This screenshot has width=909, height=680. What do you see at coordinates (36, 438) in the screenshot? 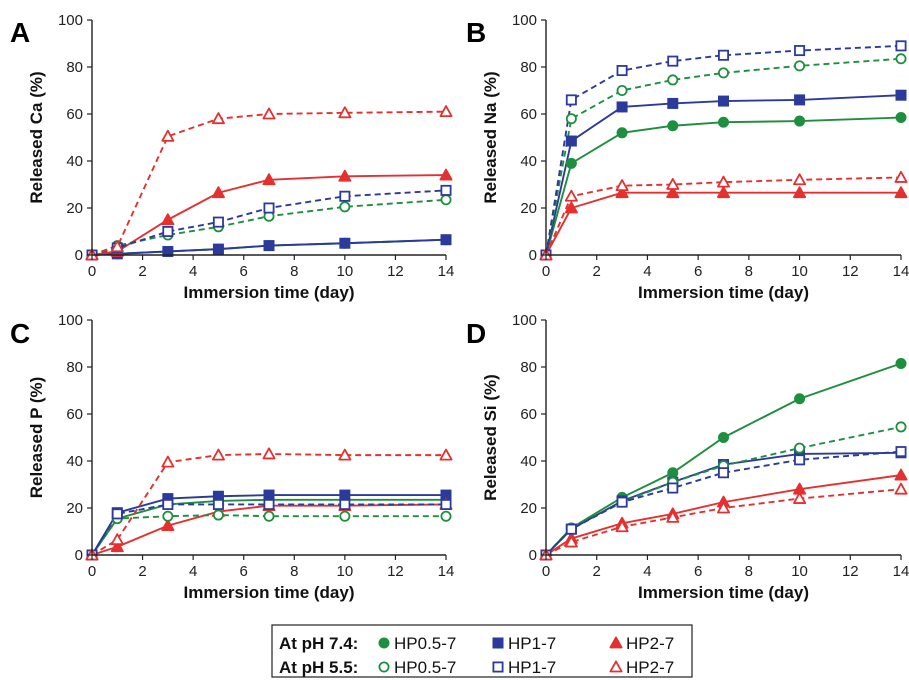
I see `y-axis-title: Released P (%)` at bounding box center [36, 438].